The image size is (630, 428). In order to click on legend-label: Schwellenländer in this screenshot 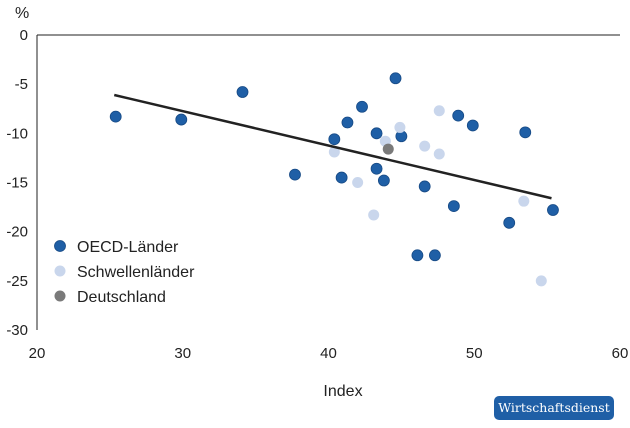, I will do `click(136, 272)`.